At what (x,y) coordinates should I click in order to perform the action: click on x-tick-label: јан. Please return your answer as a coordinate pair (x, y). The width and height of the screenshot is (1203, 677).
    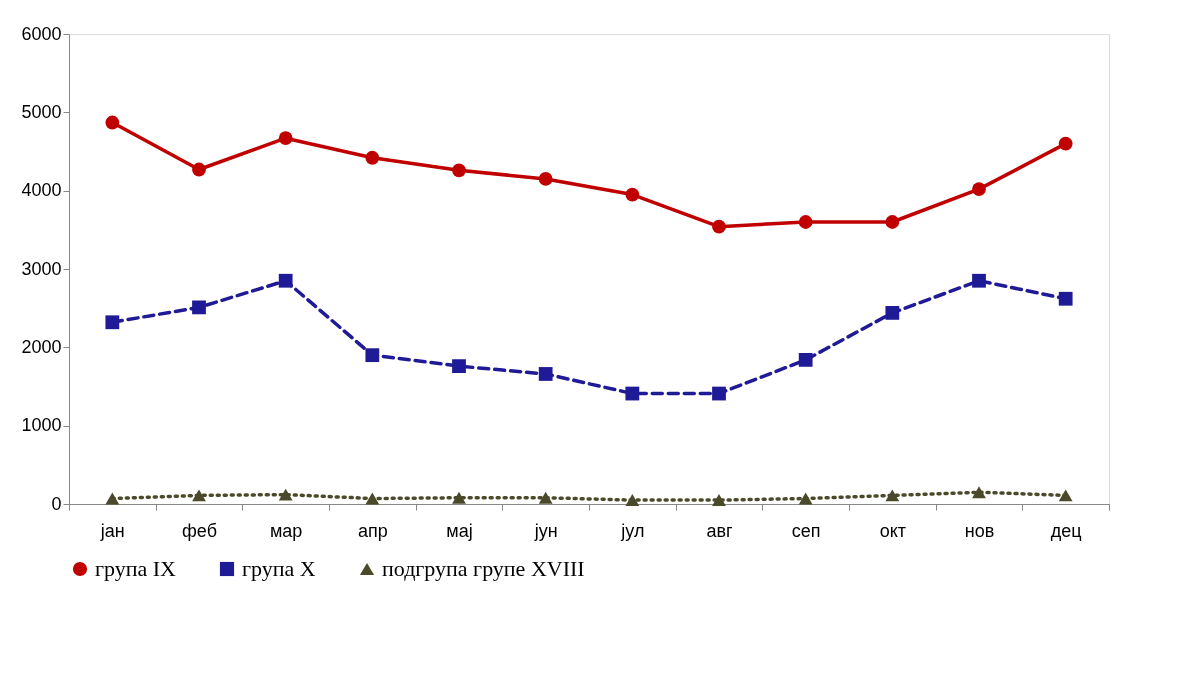
    Looking at the image, I should click on (112, 530).